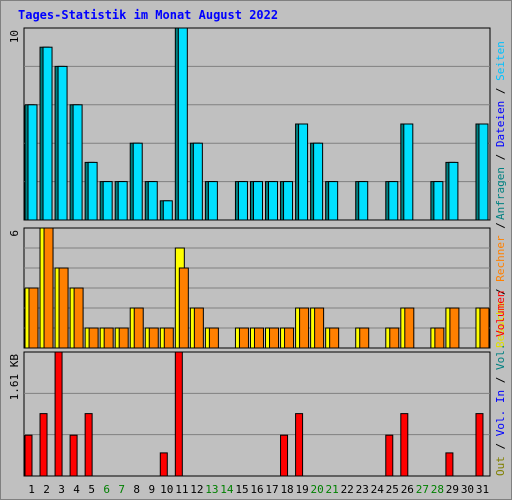 Image resolution: width=512 pixels, height=500 pixels. I want to click on x-tick-label: 12, so click(196, 489).